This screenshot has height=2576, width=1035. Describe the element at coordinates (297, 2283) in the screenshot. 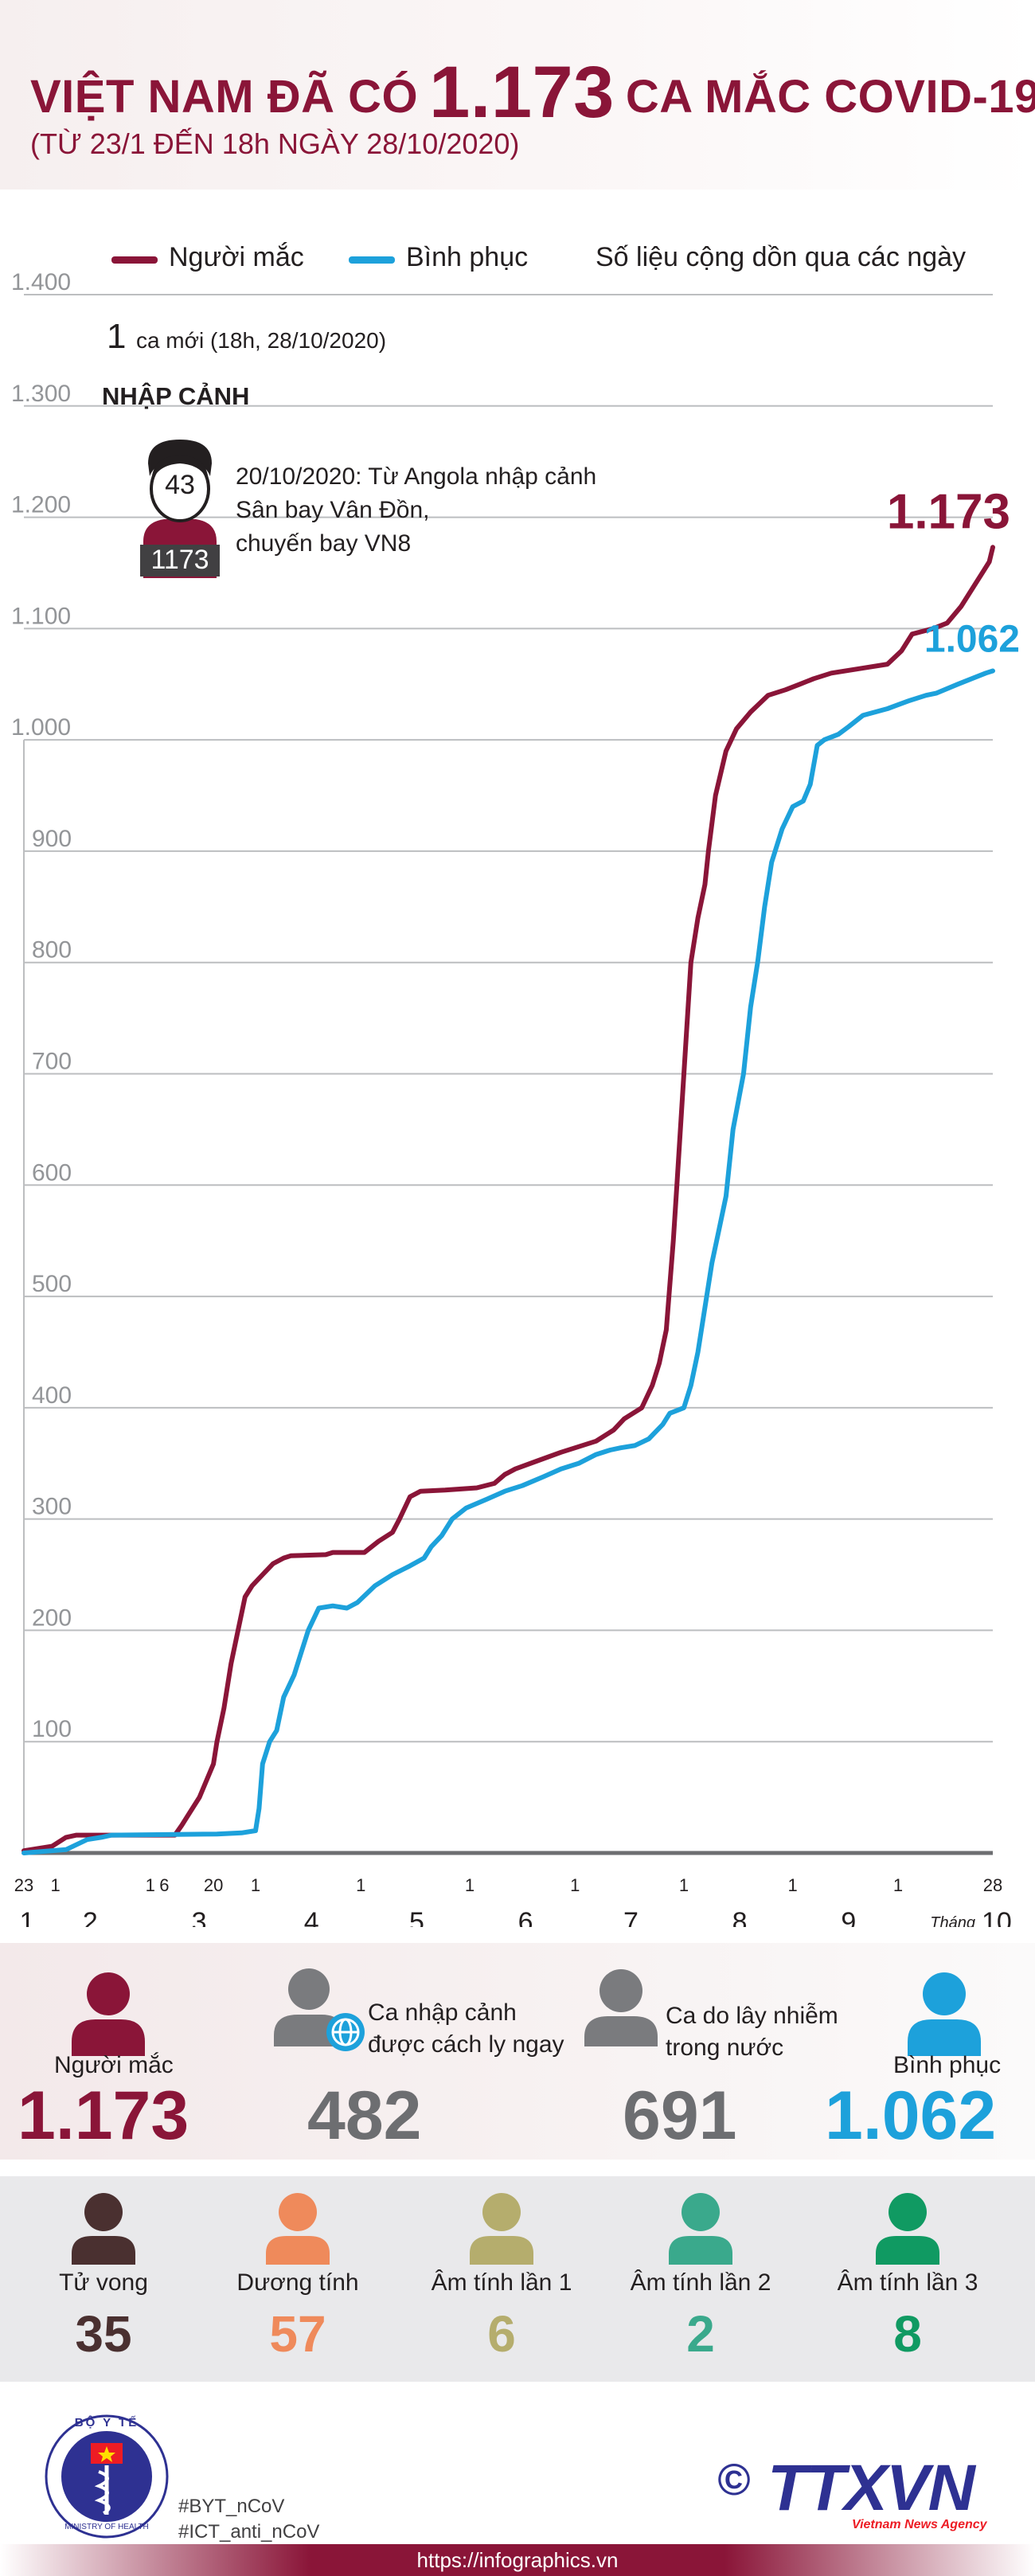

I see `substat-positive-label: Dương tính` at that location.